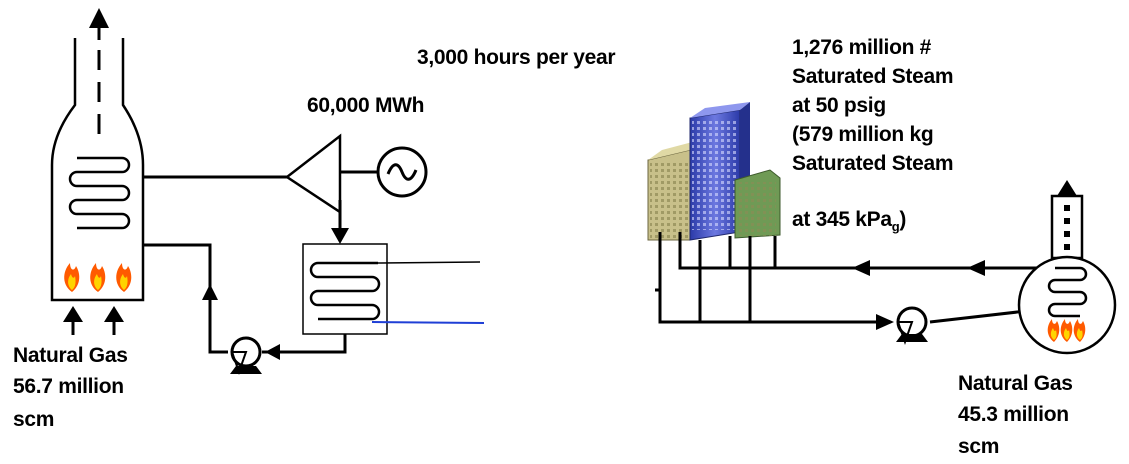  Describe the element at coordinates (340, 236) in the screenshot. I see `down-arrow-icon` at that location.